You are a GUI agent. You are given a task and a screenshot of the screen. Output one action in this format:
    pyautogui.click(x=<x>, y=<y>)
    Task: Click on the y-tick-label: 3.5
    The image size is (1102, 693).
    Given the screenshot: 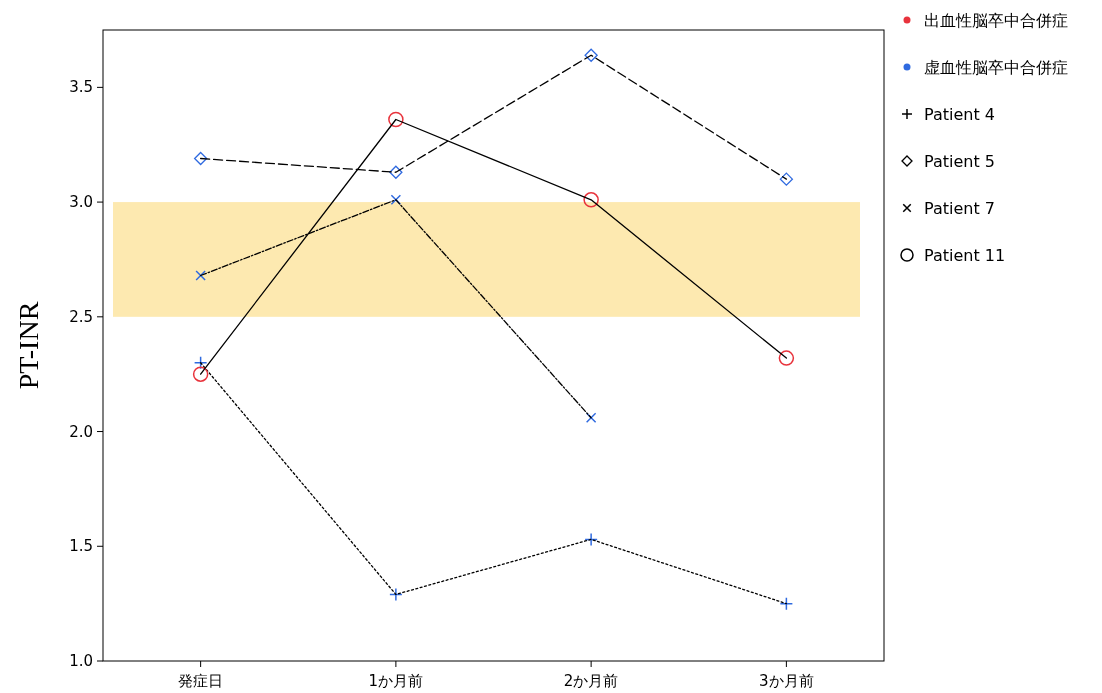 What is the action you would take?
    pyautogui.click(x=81, y=87)
    